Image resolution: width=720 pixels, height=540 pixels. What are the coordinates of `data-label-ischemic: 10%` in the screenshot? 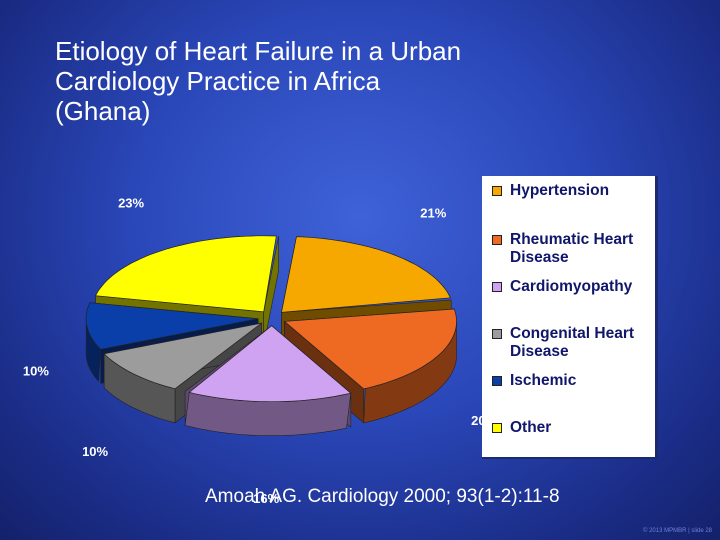 It's located at (36, 371).